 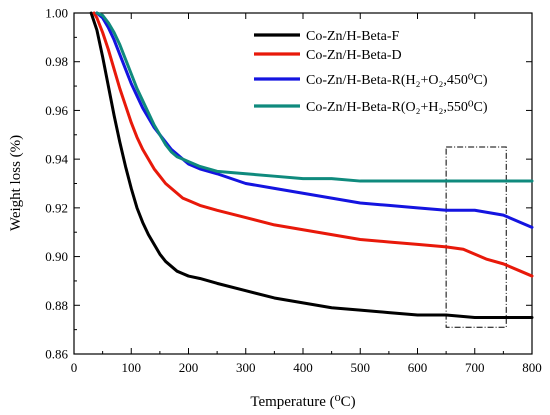 I want to click on x-tick-label: 300, so click(x=246, y=367).